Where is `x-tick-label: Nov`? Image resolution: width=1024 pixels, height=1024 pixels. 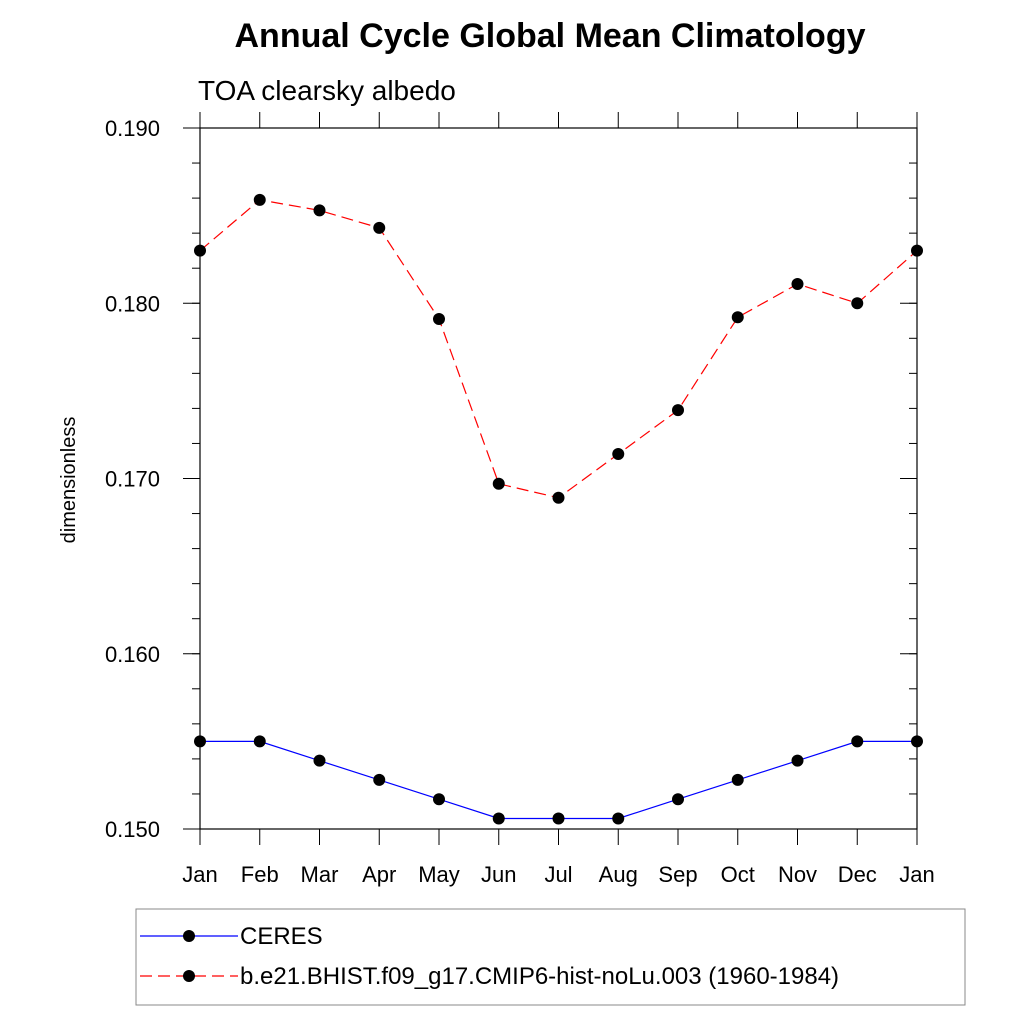
x-tick-label: Nov is located at coordinates (797, 874).